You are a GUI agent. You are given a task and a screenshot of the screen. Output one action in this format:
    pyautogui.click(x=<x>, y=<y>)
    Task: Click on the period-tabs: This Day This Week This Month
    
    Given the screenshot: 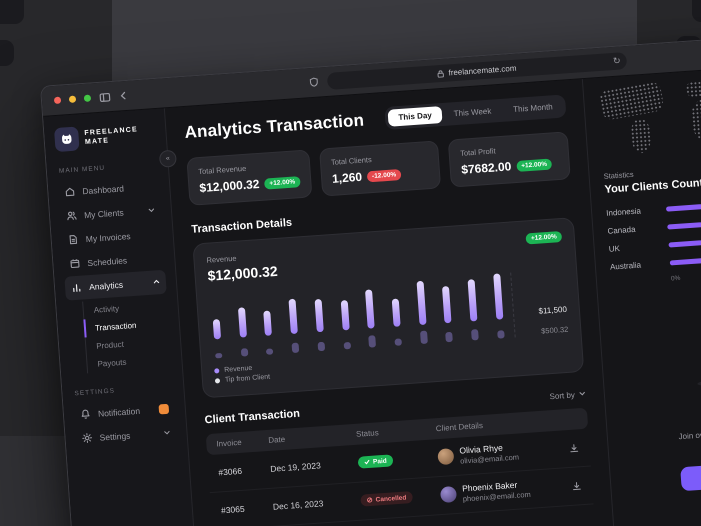 What is the action you would take?
    pyautogui.click(x=475, y=112)
    